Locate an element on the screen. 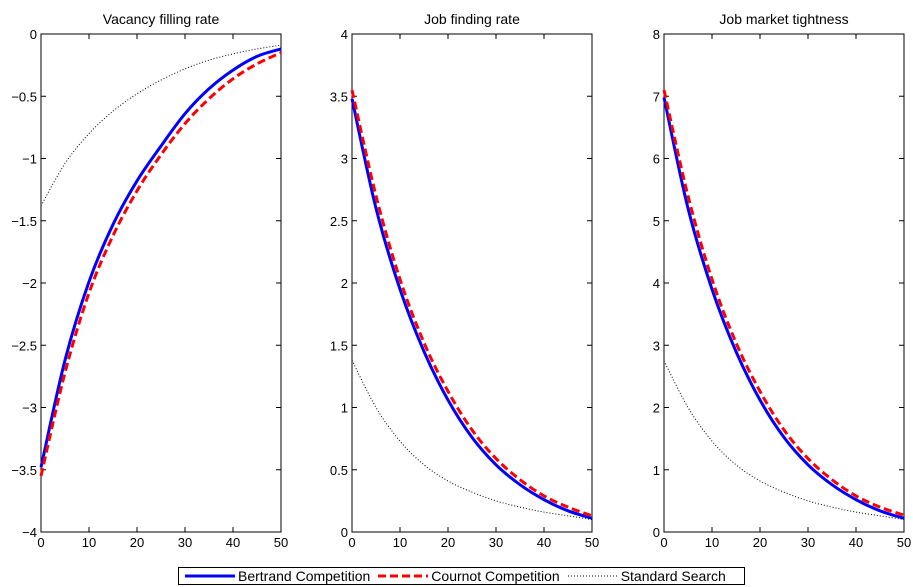 This screenshot has width=913, height=587. legend-label-cournot: Cournot Competition is located at coordinates (495, 576).